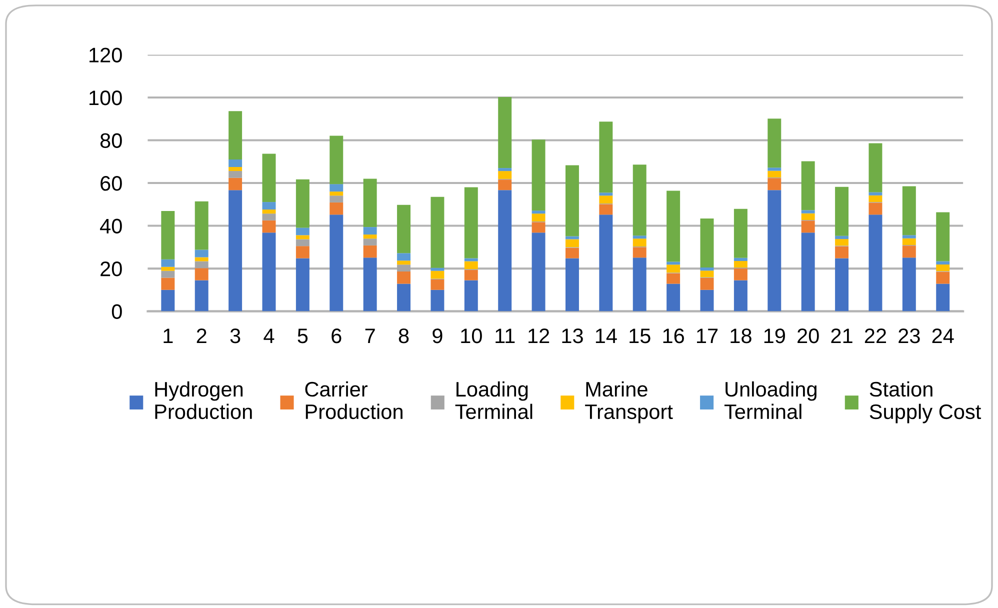  What do you see at coordinates (943, 336) in the screenshot?
I see `x-tick-label: 24` at bounding box center [943, 336].